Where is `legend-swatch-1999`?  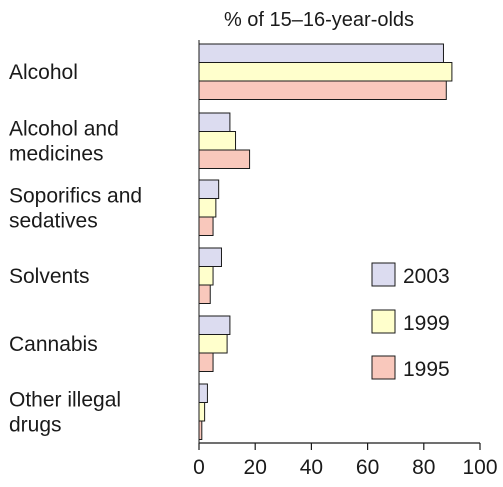 legend-swatch-1999 is located at coordinates (383, 321).